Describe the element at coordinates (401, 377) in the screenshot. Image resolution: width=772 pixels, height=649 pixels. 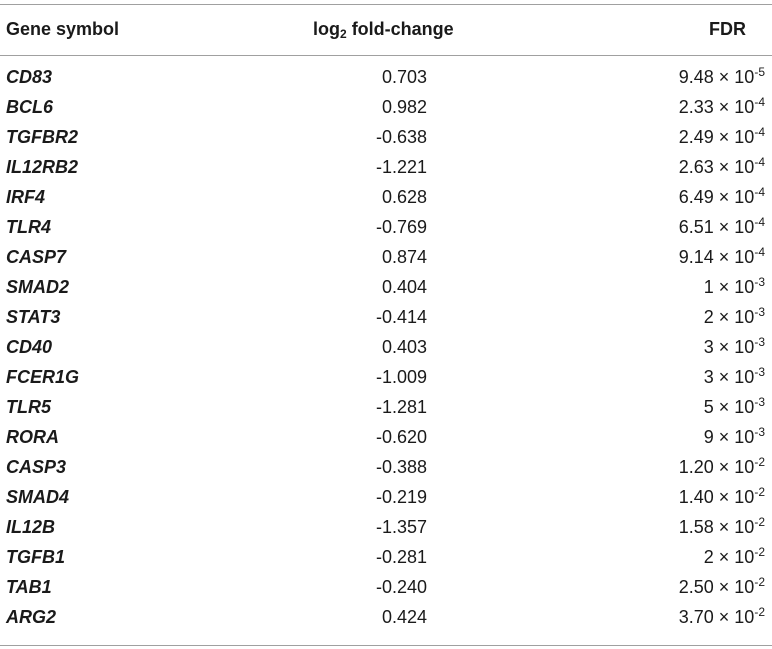
I see `fold-change-cell: -1.009` at that location.